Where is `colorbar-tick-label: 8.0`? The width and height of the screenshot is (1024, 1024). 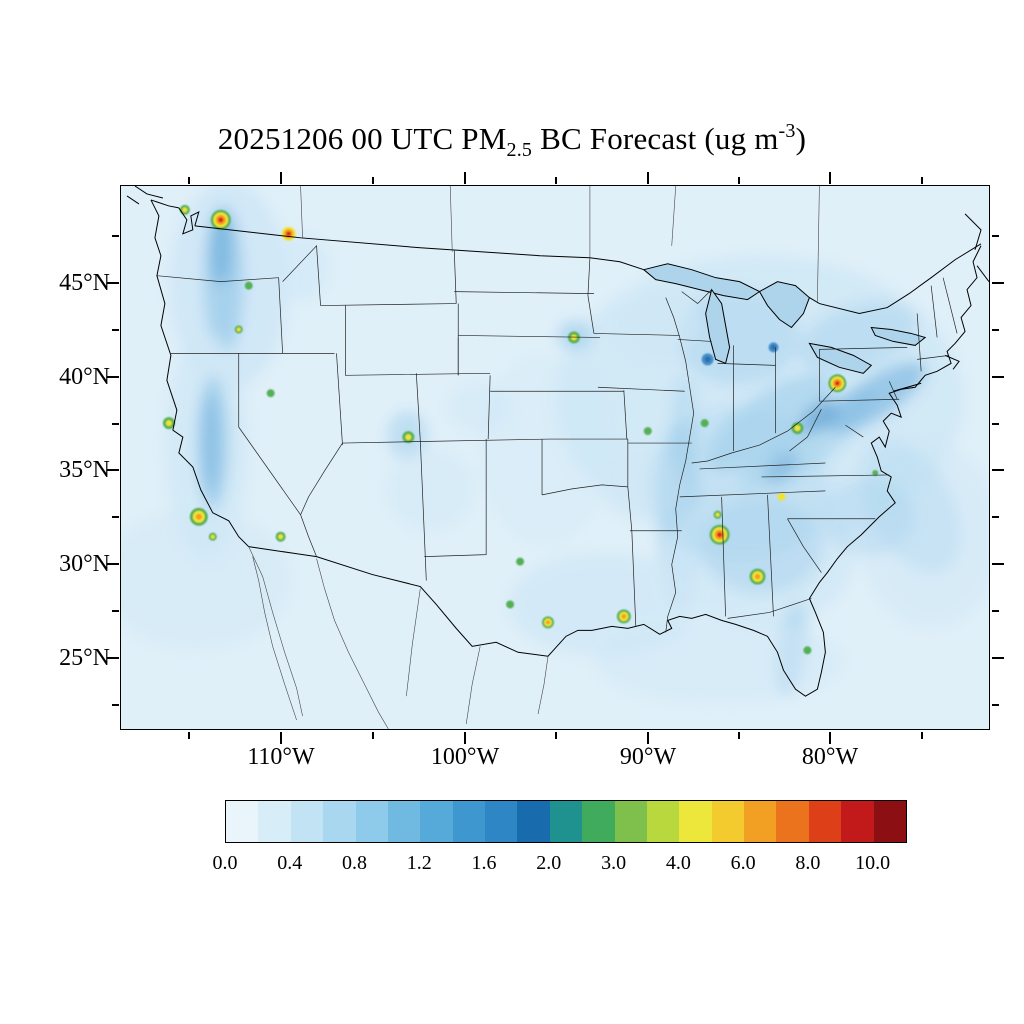 colorbar-tick-label: 8.0 is located at coordinates (808, 863).